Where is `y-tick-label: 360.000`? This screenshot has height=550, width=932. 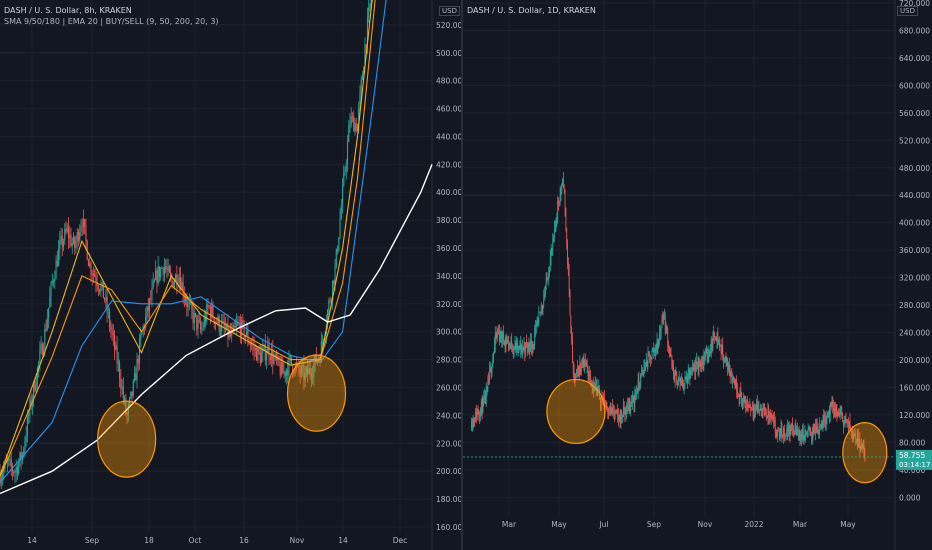
y-tick-label: 360.000 is located at coordinates (449, 248).